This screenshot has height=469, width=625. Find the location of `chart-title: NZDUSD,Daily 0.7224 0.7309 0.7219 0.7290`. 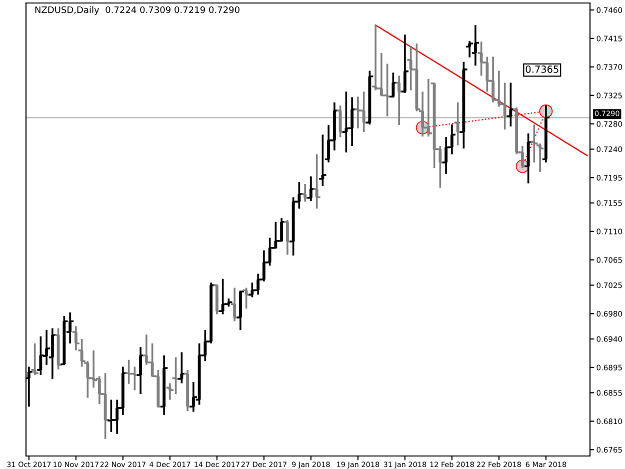

chart-title: NZDUSD,Daily 0.7224 0.7309 0.7219 0.7290 is located at coordinates (137, 10).